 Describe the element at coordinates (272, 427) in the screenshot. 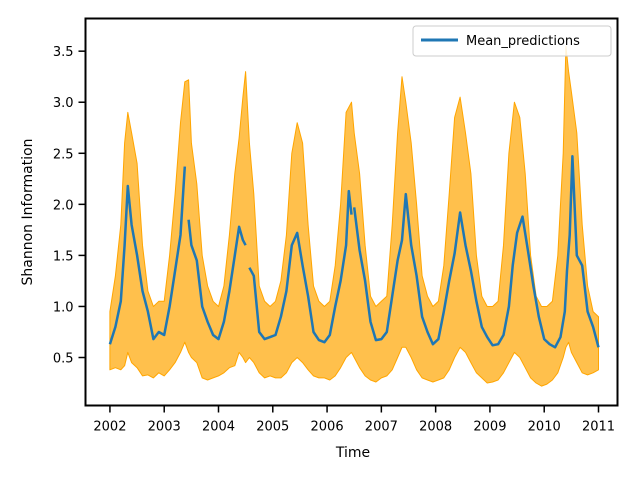

I see `x-tick-label: 2005` at that location.